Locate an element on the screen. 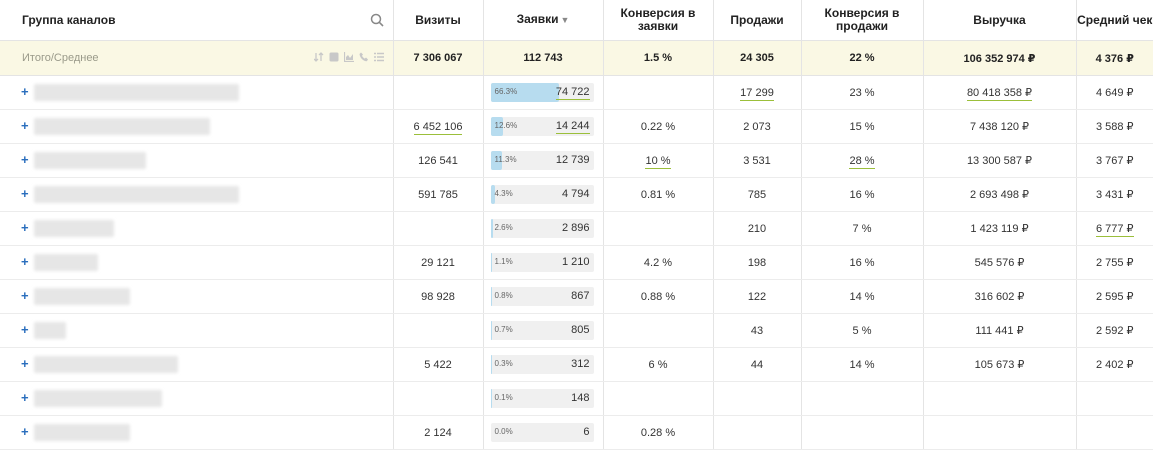  requests-share-pct: 0.8% is located at coordinates (503, 295).